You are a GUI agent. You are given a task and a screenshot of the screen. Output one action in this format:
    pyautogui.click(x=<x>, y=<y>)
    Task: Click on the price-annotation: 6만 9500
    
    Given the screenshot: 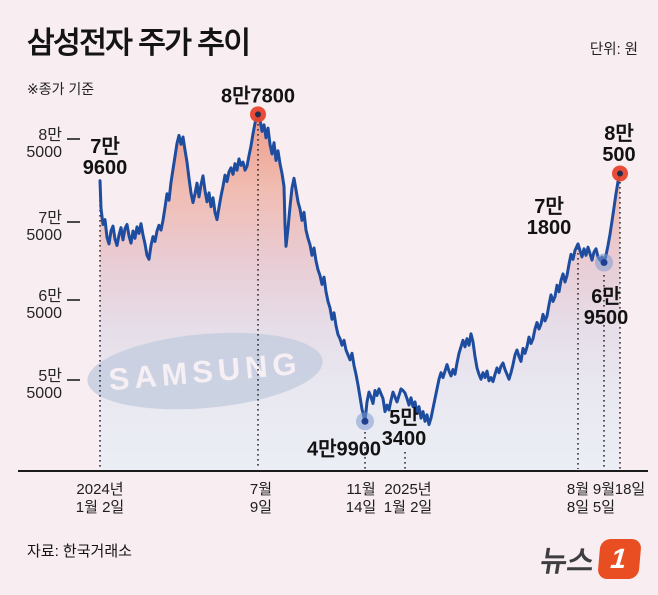 What is the action you would take?
    pyautogui.click(x=606, y=307)
    